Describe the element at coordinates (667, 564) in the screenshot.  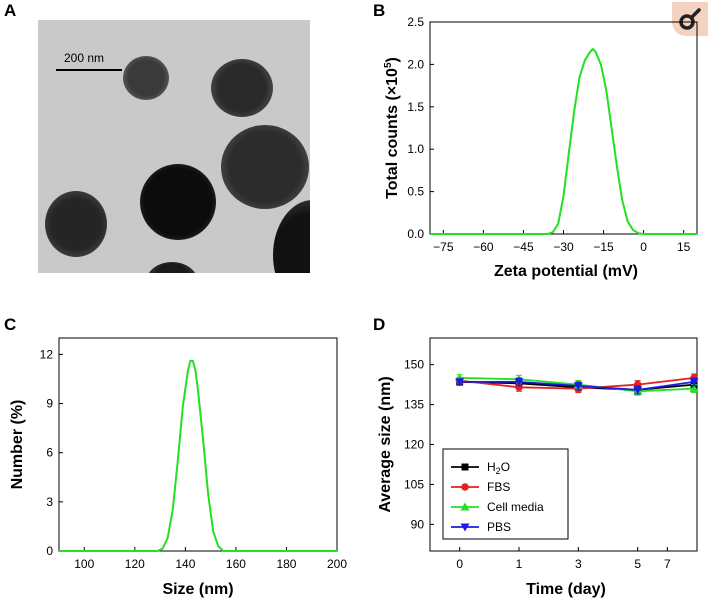
I see `x-tick-label: 7` at that location.